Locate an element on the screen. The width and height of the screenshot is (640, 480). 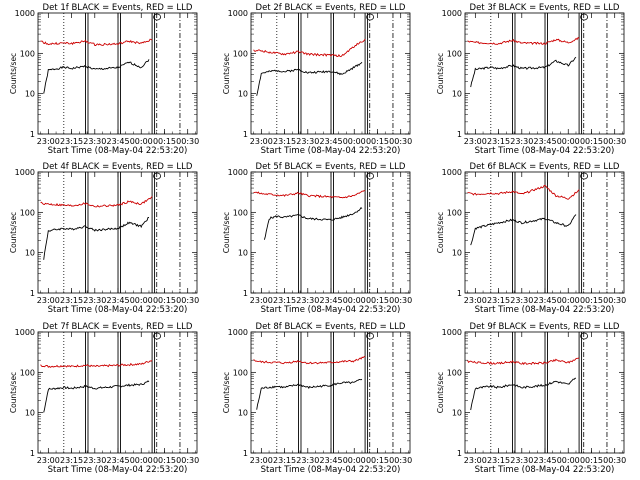
chart-title: Det 5f BLACK = Events, RED = LLD is located at coordinates (331, 167).